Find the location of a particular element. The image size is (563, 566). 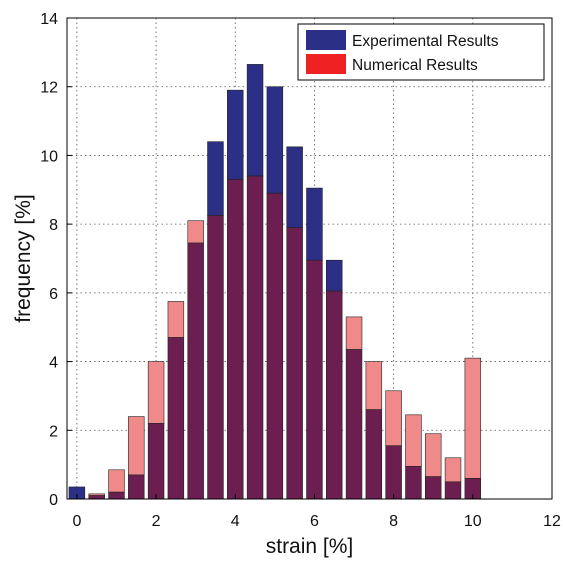

legend-swatch-numerical is located at coordinates (326, 64).